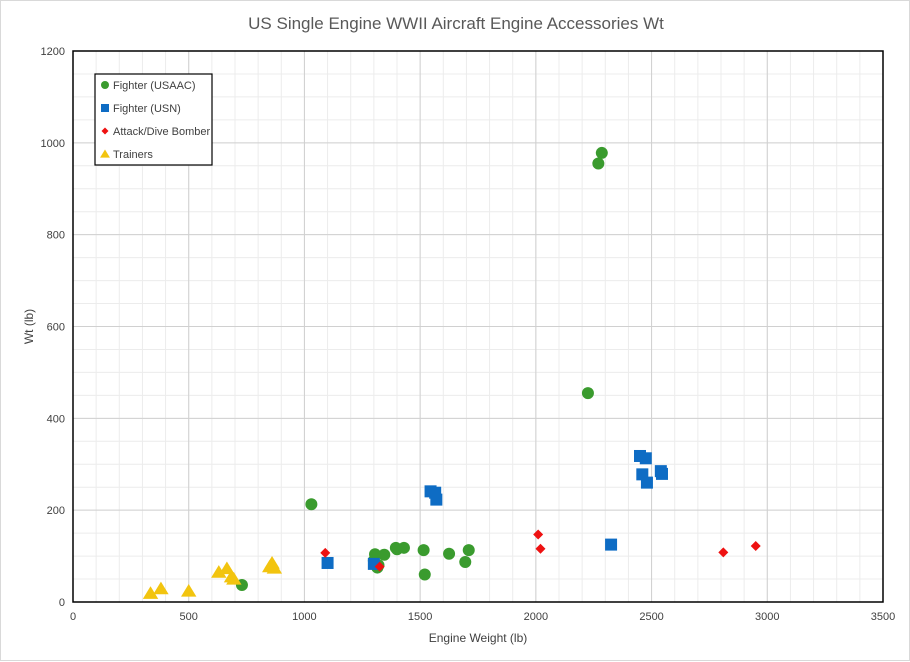 This screenshot has height=662, width=910. I want to click on y-axis-label: Wt (lb), so click(29, 326).